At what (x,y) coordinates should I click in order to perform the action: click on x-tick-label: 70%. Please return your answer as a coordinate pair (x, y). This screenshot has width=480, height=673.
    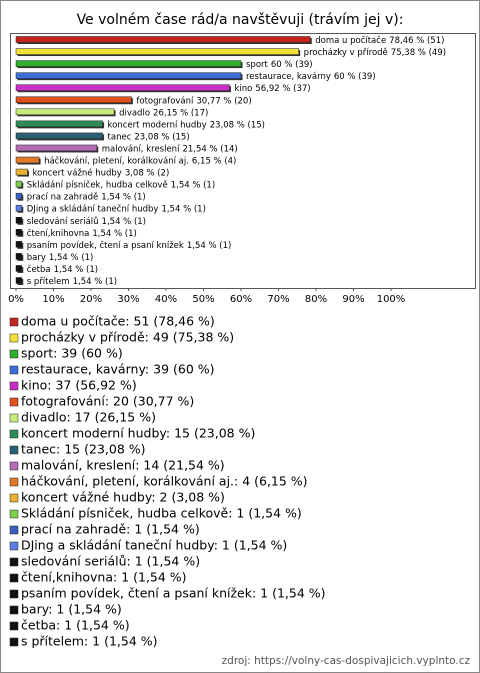
    Looking at the image, I should click on (278, 299).